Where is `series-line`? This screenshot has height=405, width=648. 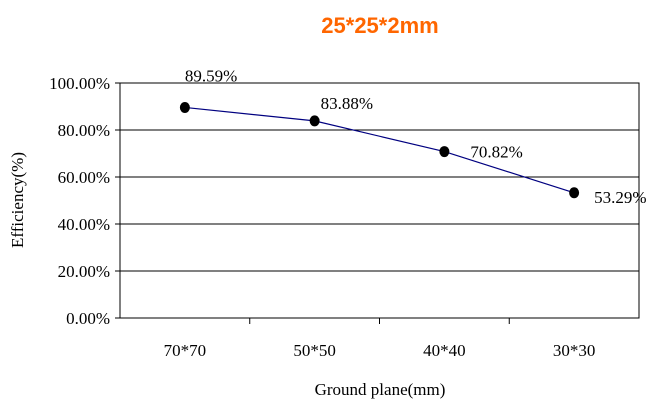
series-line is located at coordinates (379, 150).